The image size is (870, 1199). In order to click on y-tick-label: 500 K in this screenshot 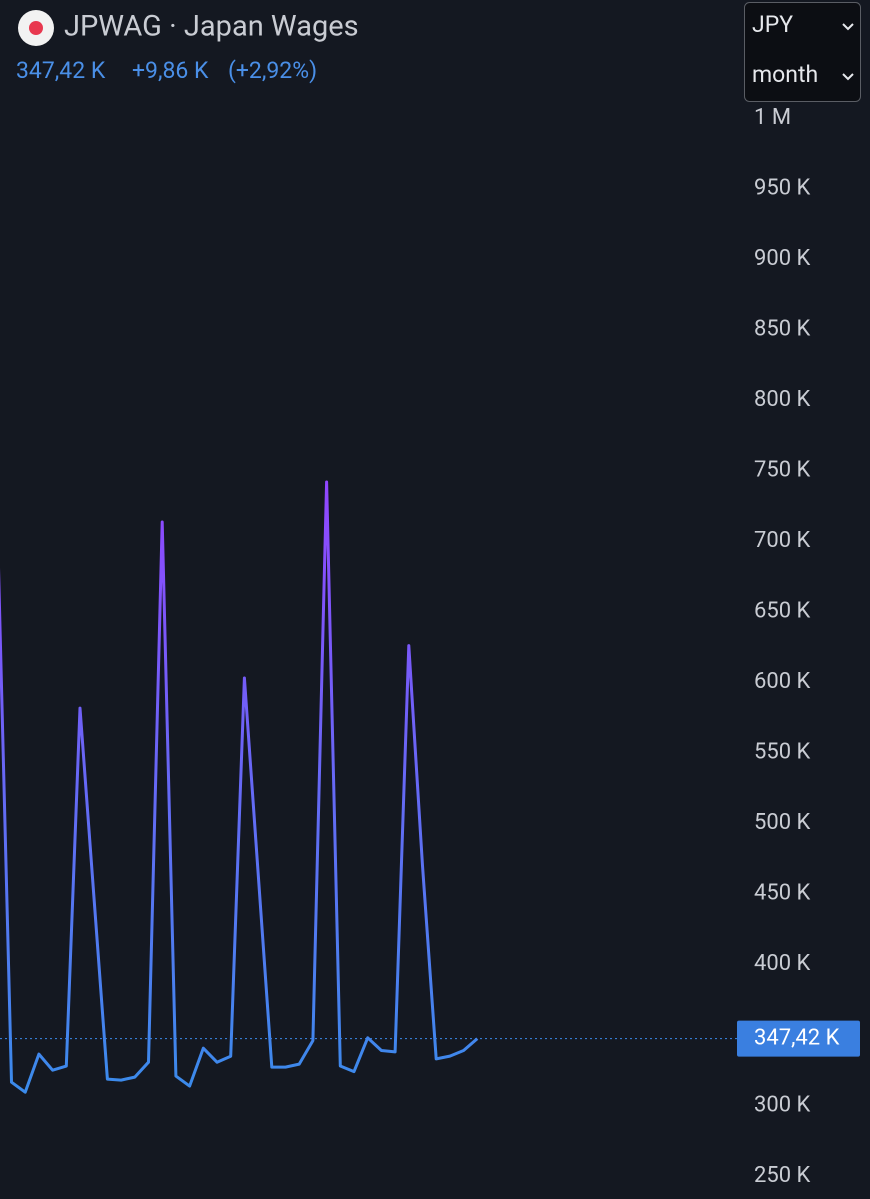, I will do `click(782, 822)`.